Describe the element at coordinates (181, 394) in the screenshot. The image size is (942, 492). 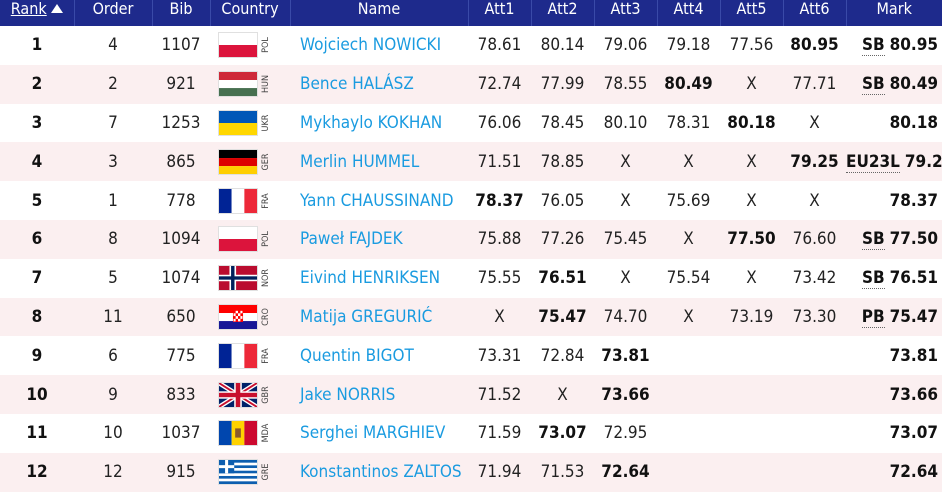
I see `bib-cell: 833` at that location.